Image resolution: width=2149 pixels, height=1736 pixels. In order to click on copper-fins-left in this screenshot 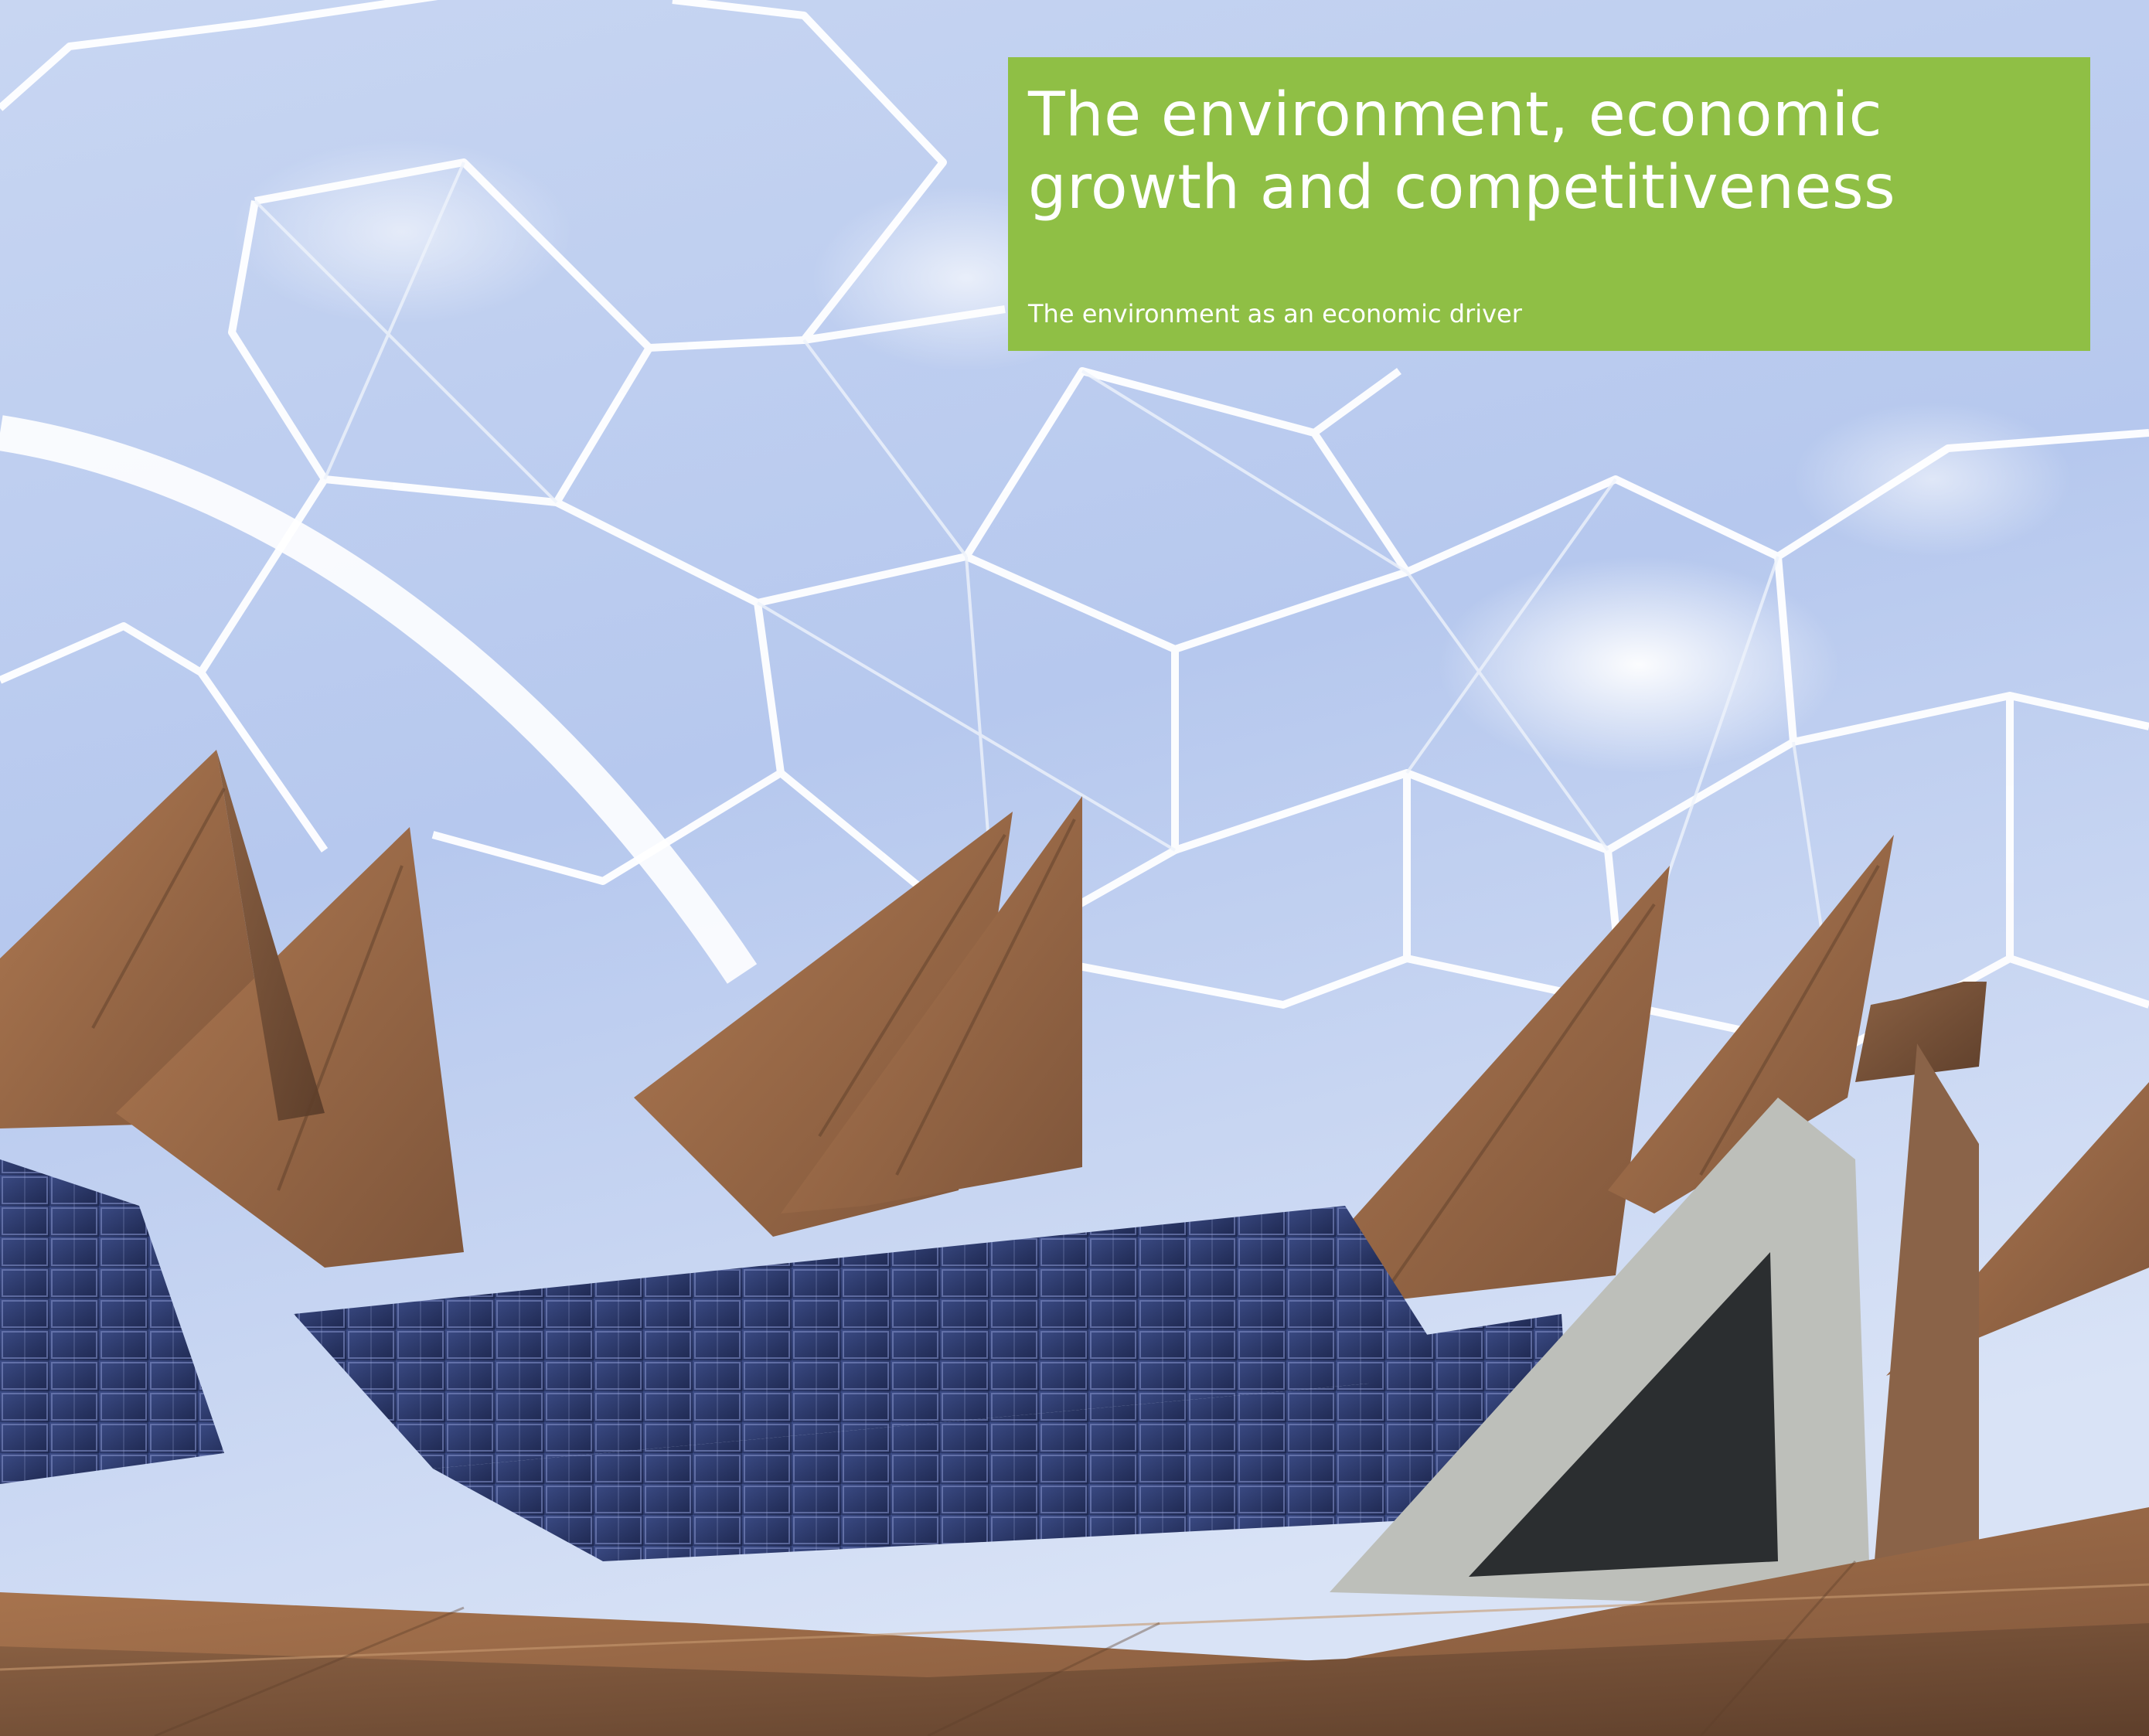, I will do `click(232, 1009)`.